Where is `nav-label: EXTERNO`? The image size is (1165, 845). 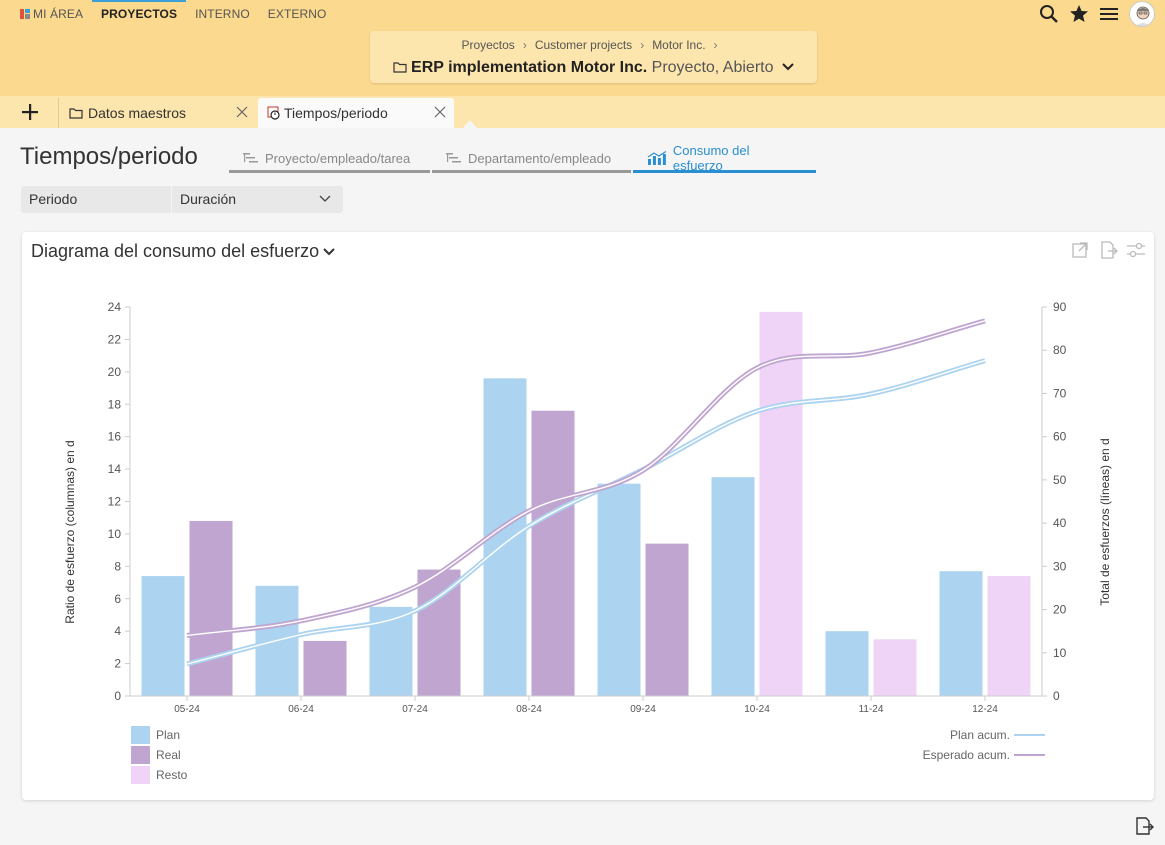
nav-label: EXTERNO is located at coordinates (297, 14).